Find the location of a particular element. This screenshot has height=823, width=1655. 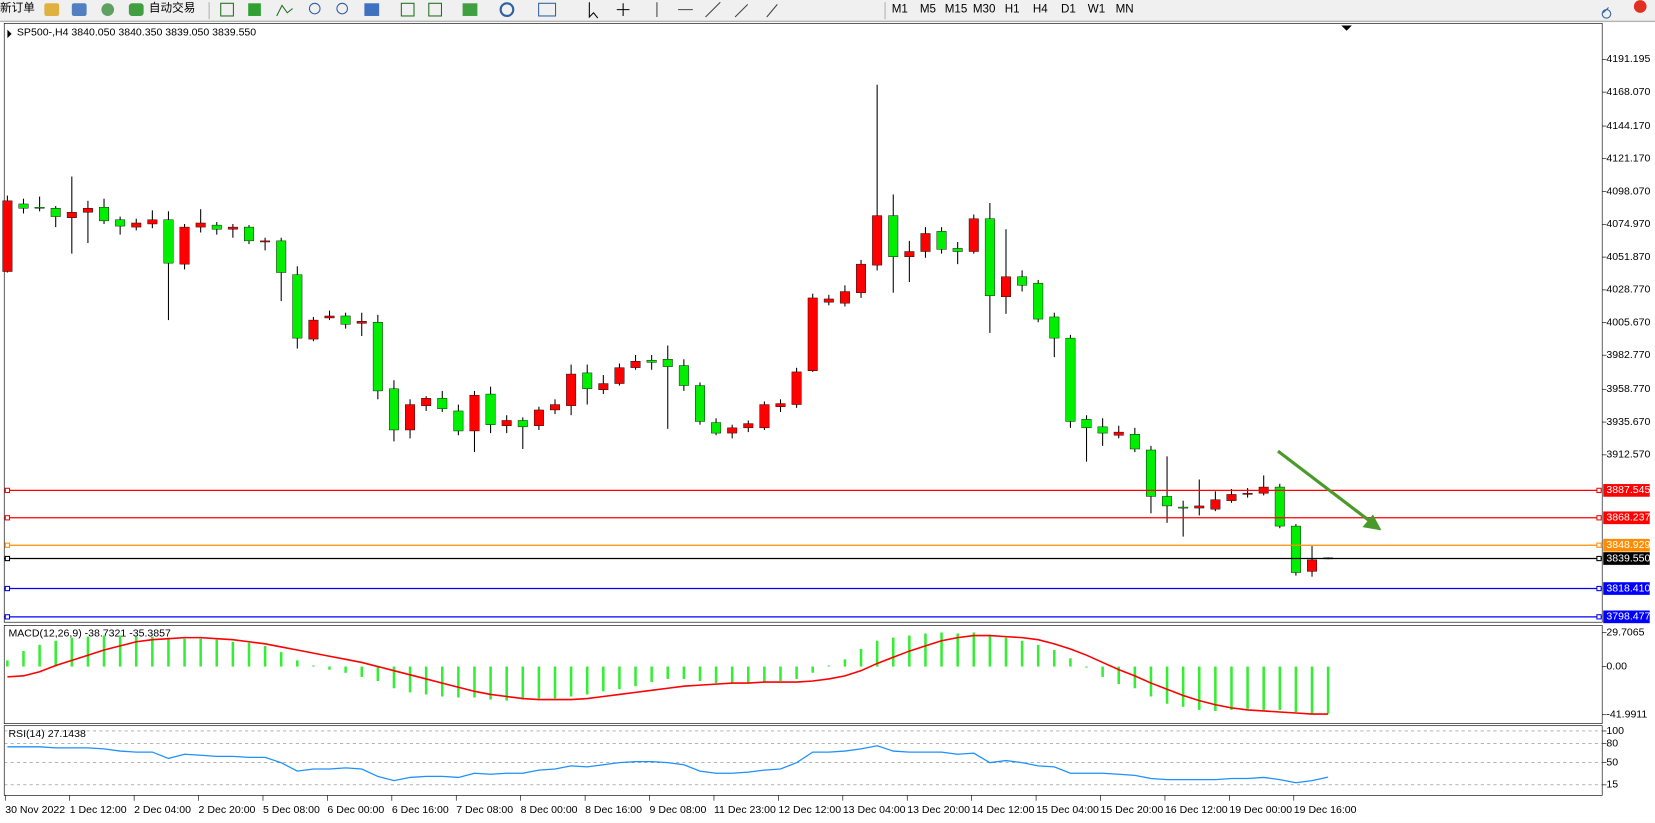

y-tick-label: 4051.870 is located at coordinates (1628, 257).